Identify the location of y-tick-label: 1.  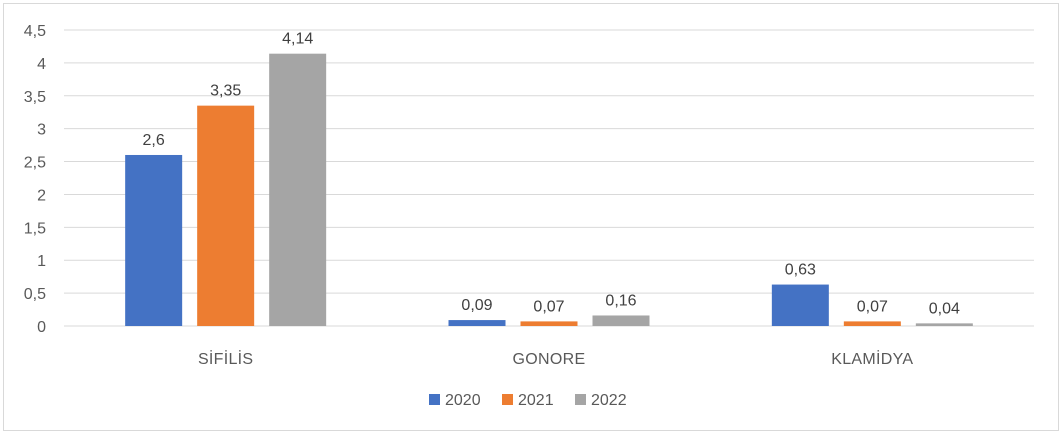
(41, 261).